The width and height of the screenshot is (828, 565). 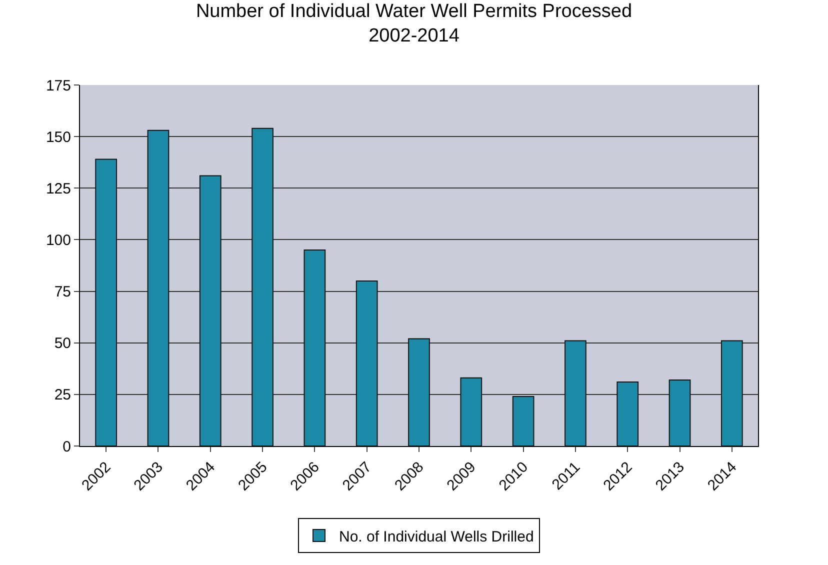 I want to click on y-tick-label: 100, so click(x=58, y=240).